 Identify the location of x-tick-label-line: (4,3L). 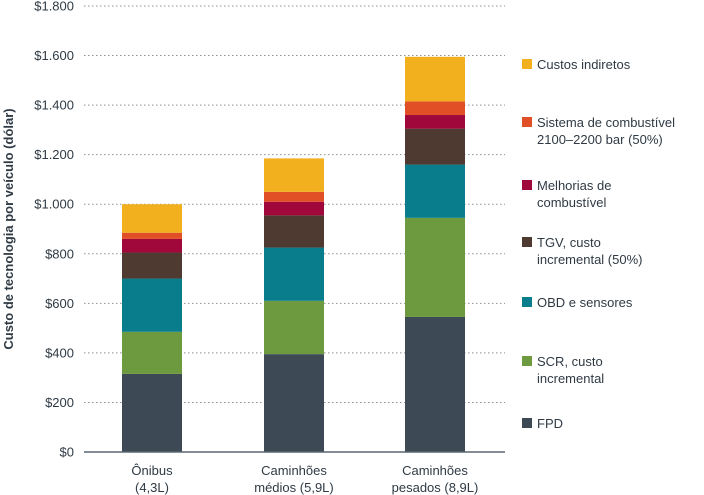
(152, 487).